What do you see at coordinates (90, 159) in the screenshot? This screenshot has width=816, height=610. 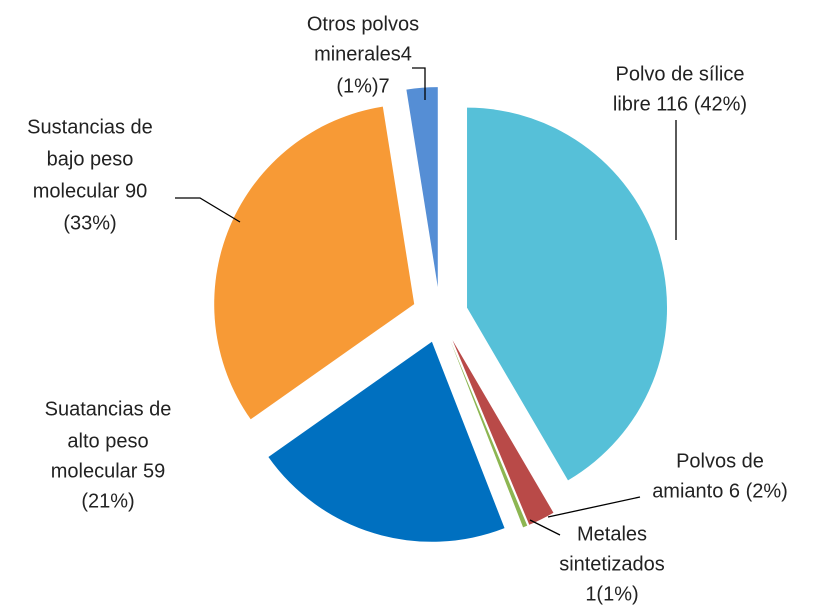 I see `slice-label: bajo peso` at bounding box center [90, 159].